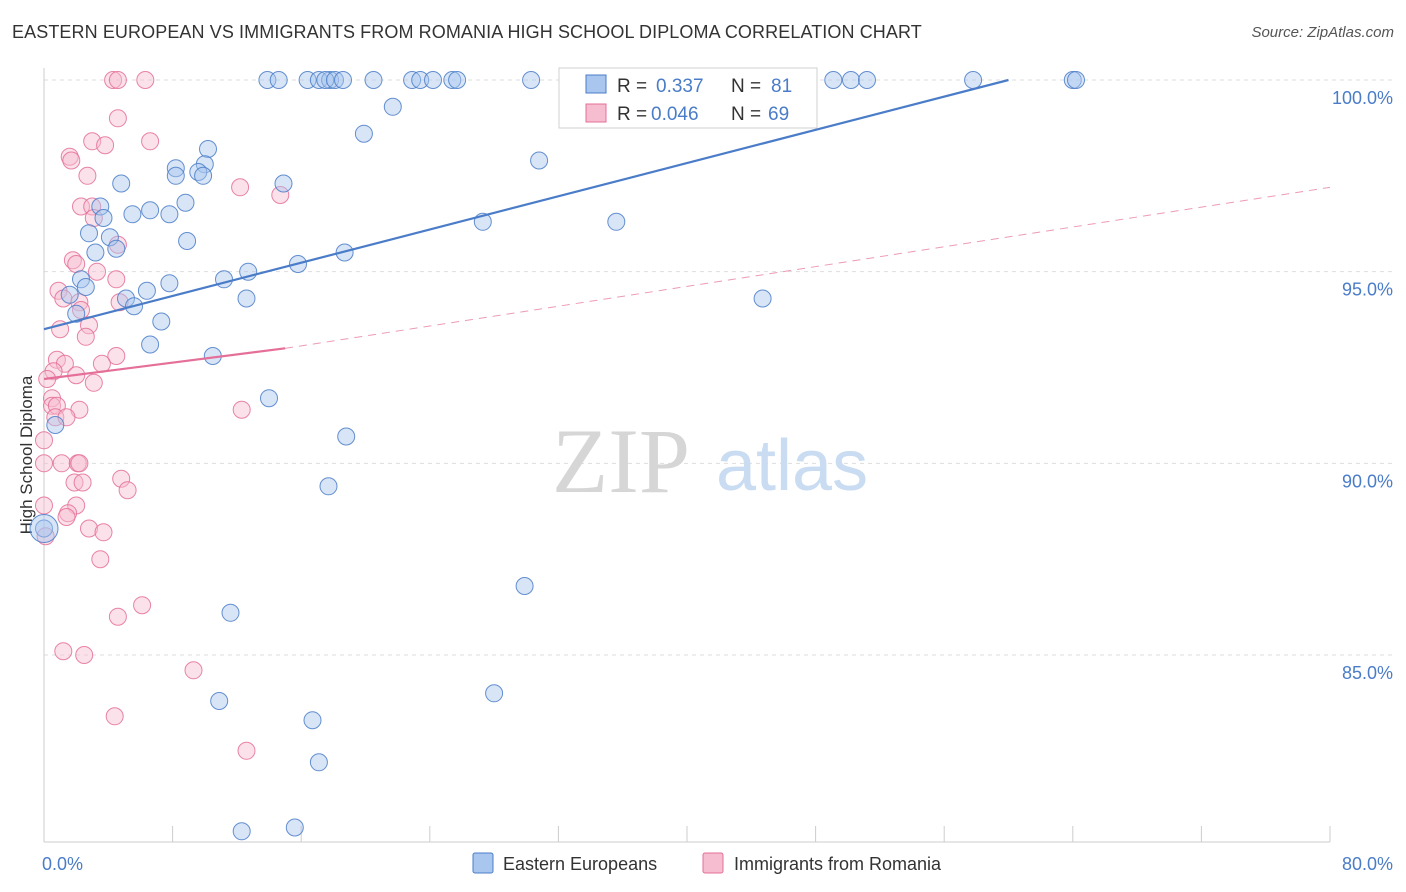  What do you see at coordinates (580, 864) in the screenshot?
I see `legend-label-eastern-europeans: Eastern Europeans` at bounding box center [580, 864].